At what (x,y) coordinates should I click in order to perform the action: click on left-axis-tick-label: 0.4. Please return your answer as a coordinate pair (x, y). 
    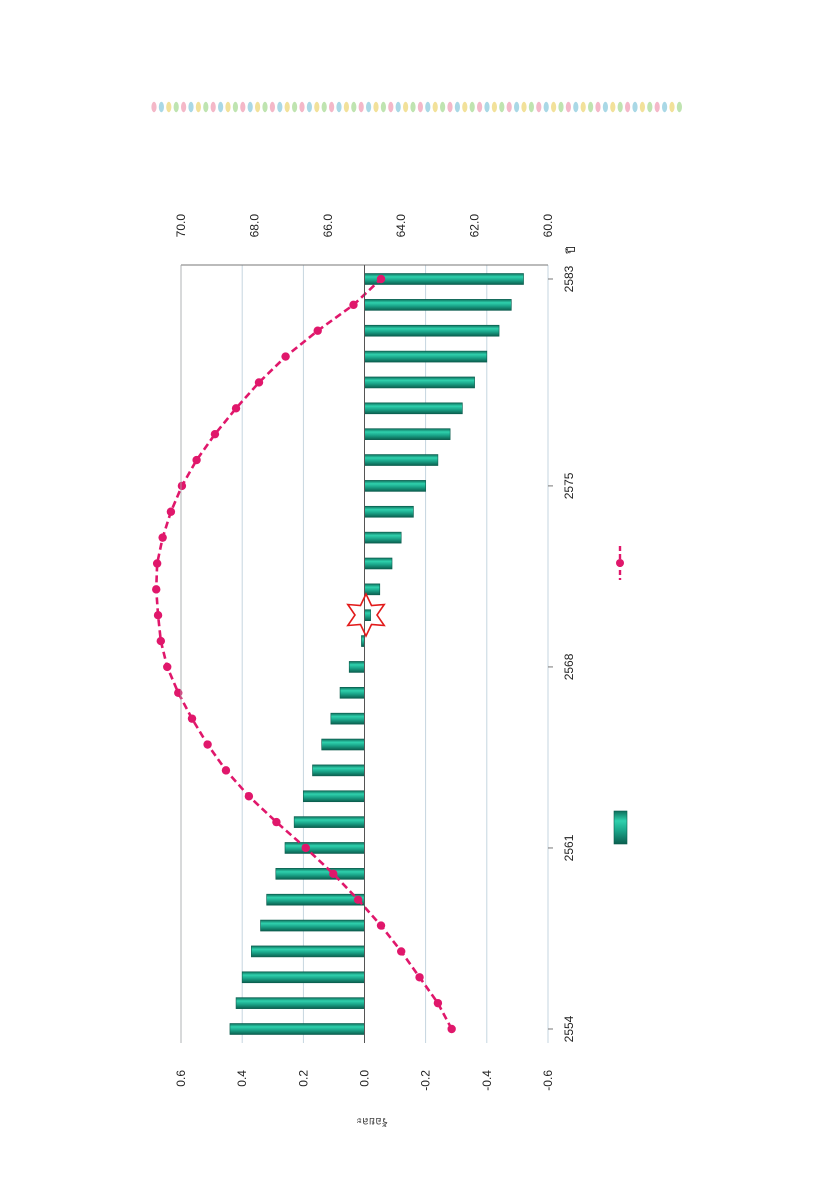
    Looking at the image, I should click on (242, 1078).